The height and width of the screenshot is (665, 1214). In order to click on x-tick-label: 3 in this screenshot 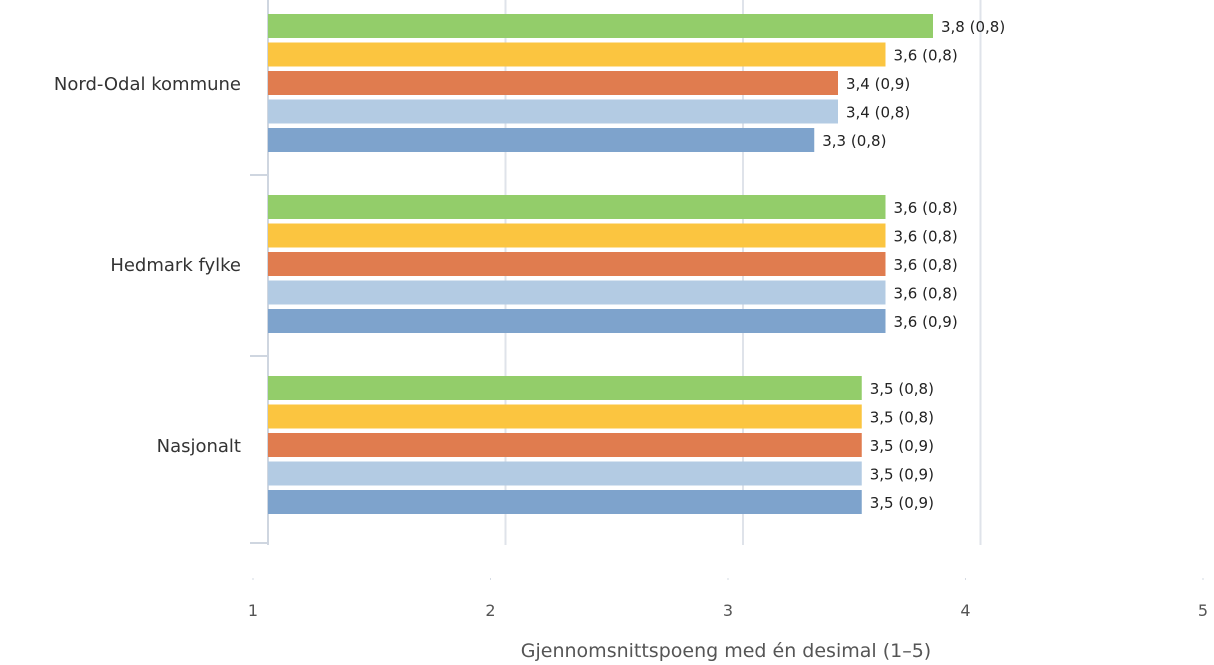, I will do `click(728, 610)`.